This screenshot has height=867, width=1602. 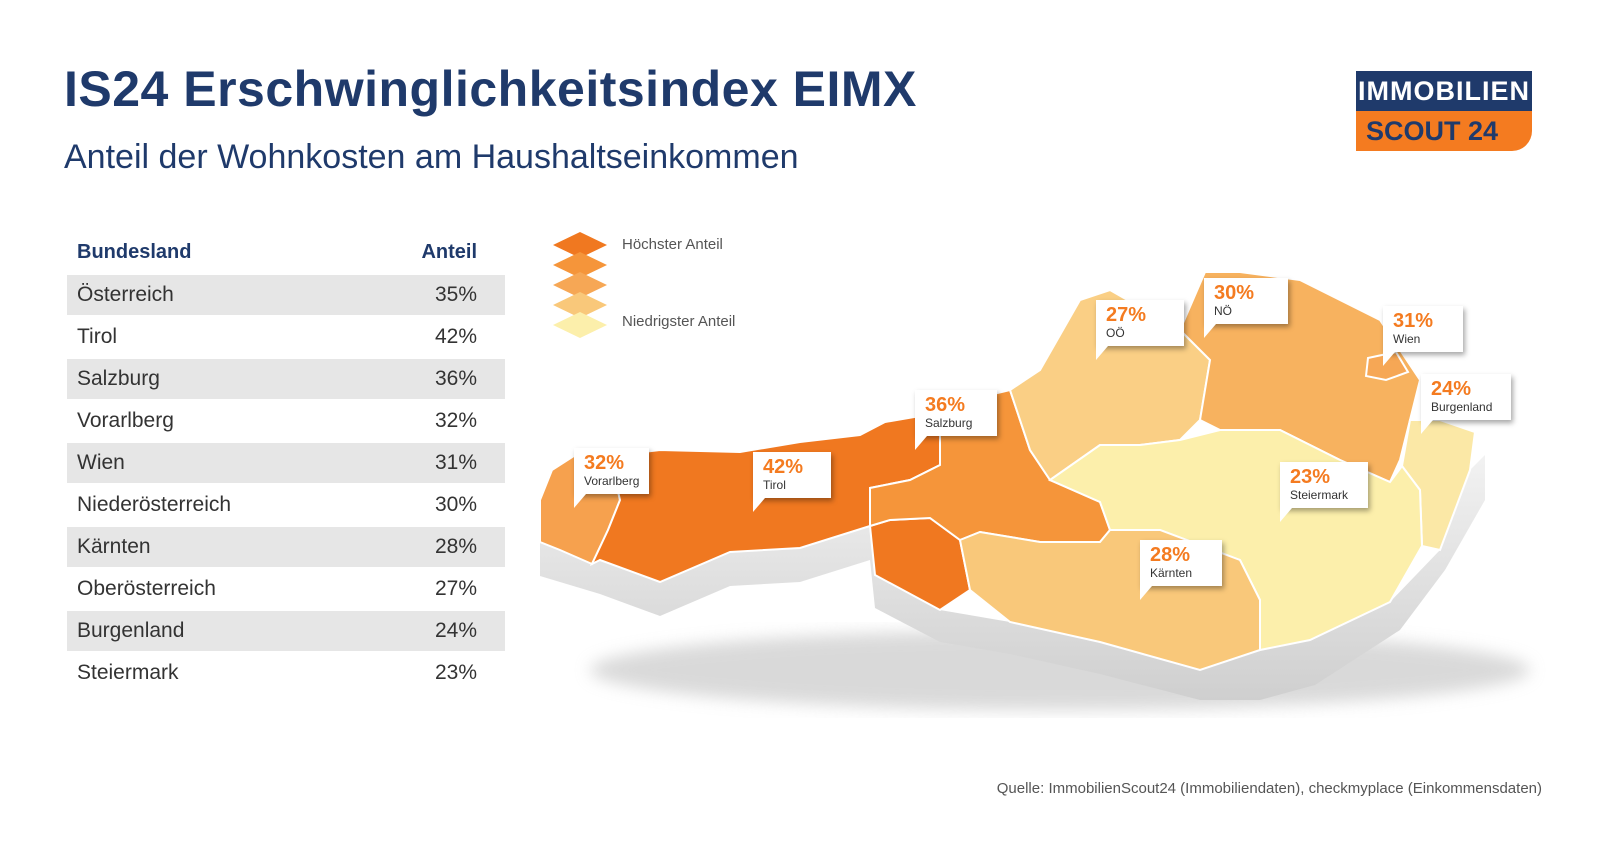 What do you see at coordinates (97, 336) in the screenshot?
I see `row-name: Tirol` at bounding box center [97, 336].